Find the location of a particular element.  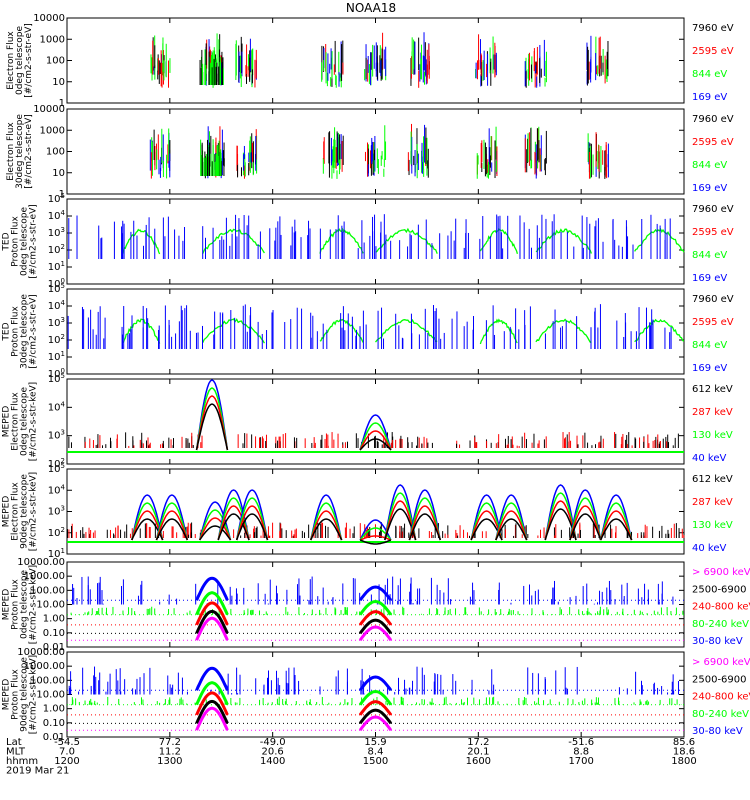

y-tick-label: 10000 is located at coordinates (49, 109).